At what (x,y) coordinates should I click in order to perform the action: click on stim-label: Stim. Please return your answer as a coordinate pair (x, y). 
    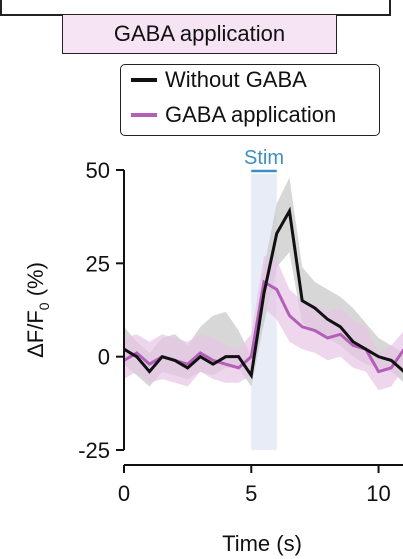
    Looking at the image, I should click on (264, 158).